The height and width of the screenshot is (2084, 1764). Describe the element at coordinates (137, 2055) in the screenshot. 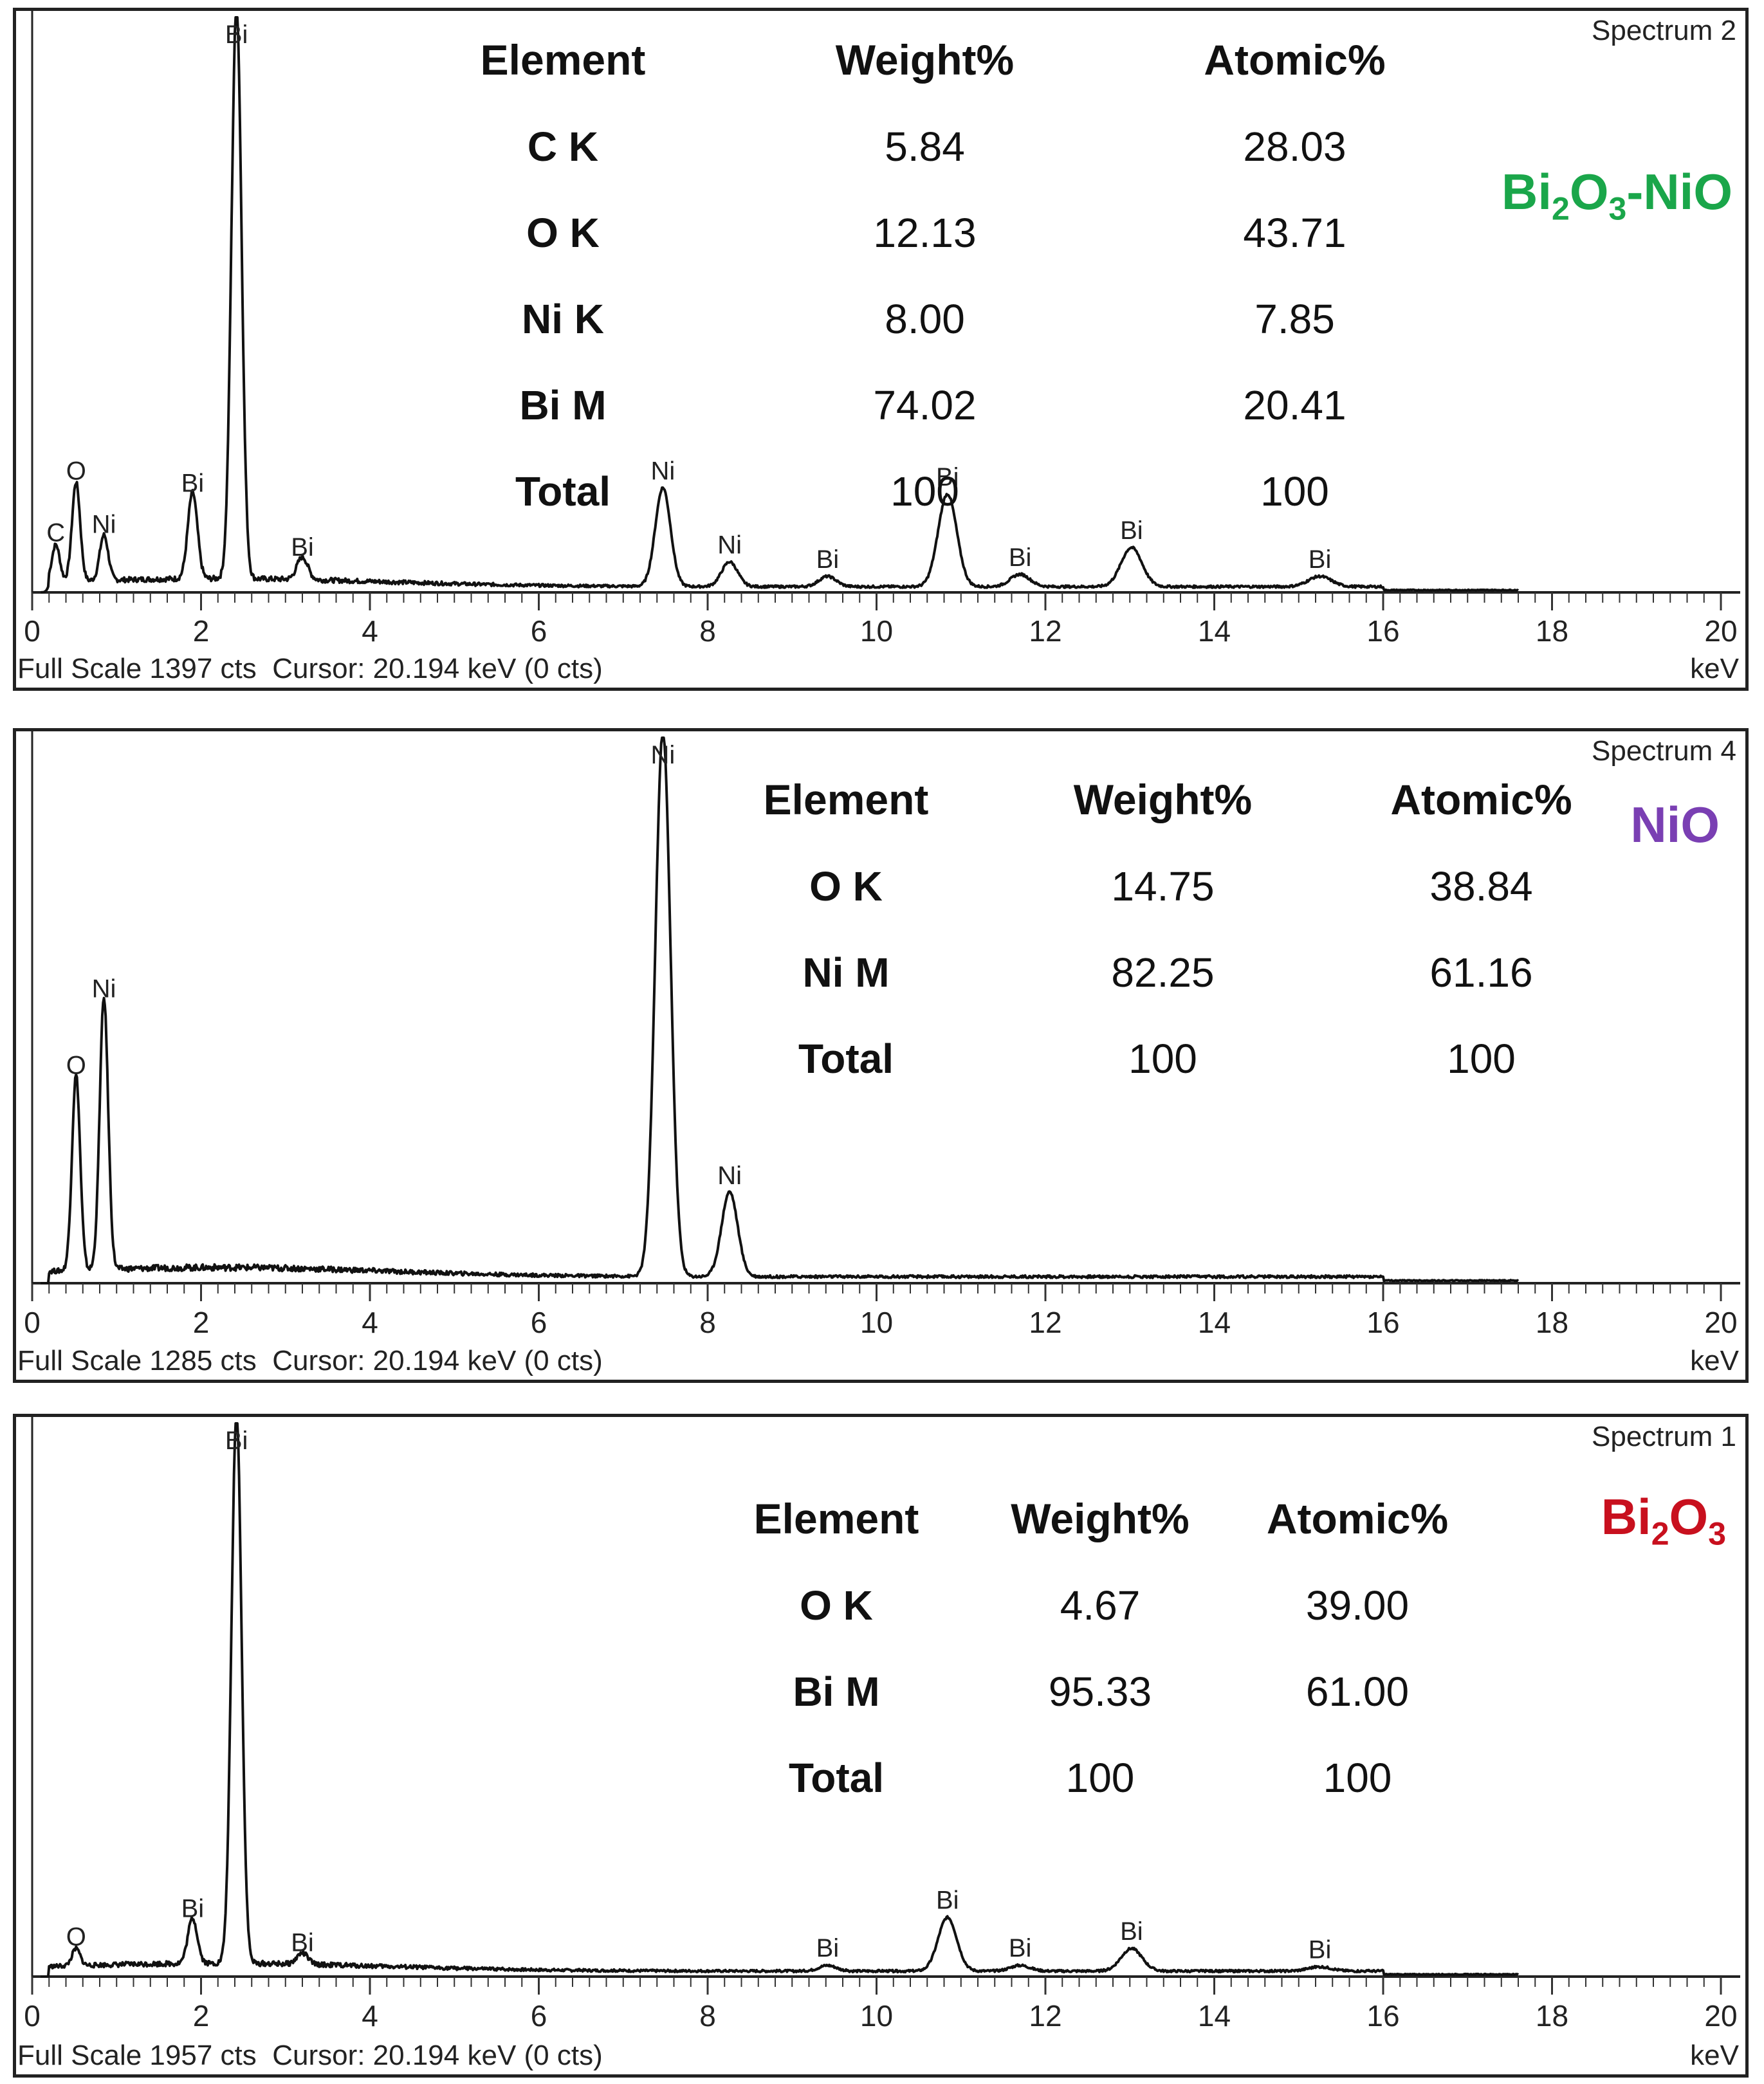

I see `full-scale: Full Scale 1957 cts` at that location.